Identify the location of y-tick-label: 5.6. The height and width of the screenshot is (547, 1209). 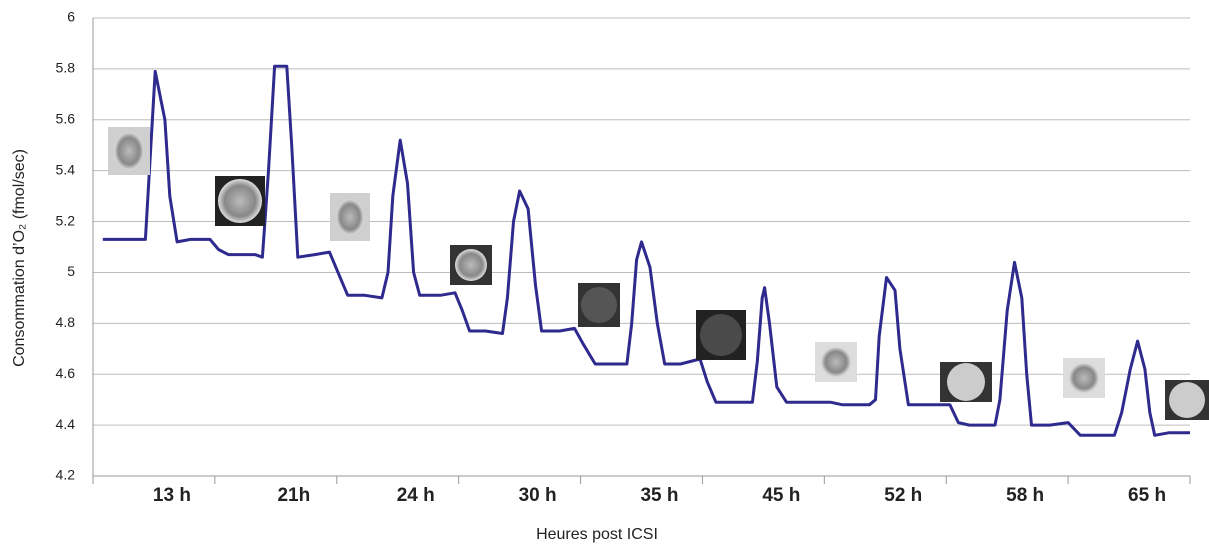
(66, 118).